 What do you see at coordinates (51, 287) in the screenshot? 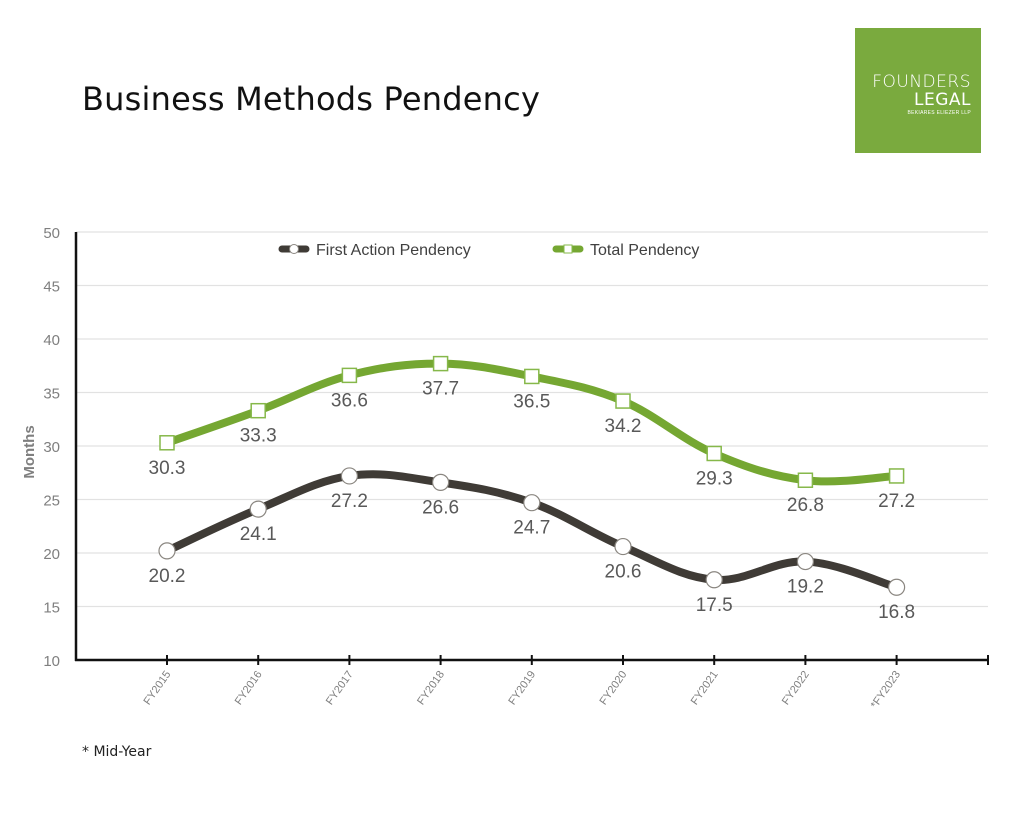
I see `y-tick-label: 45` at bounding box center [51, 287].